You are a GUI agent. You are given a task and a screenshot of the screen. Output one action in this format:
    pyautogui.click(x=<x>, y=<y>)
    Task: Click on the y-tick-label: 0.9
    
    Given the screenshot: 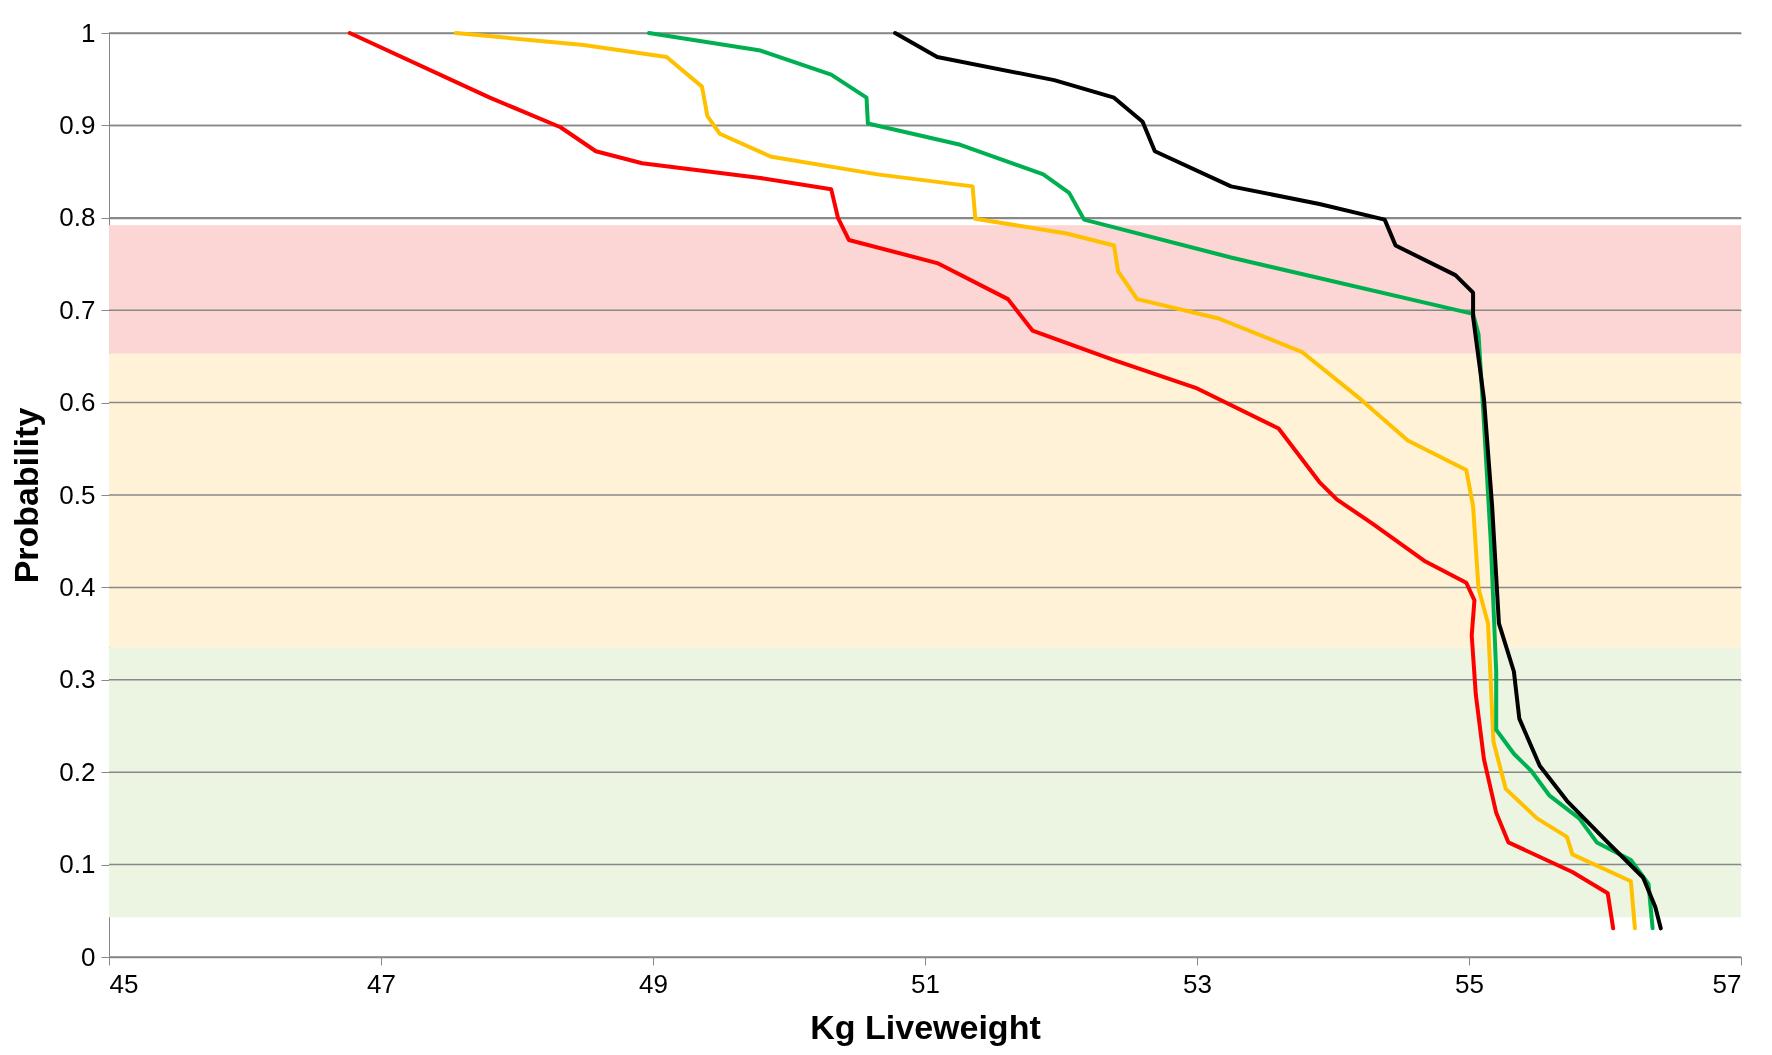 What is the action you would take?
    pyautogui.click(x=77, y=124)
    